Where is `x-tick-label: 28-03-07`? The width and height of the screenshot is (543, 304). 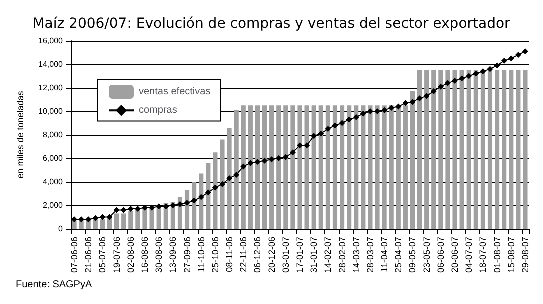 x-tick-label: 28-03-07 is located at coordinates (370, 255).